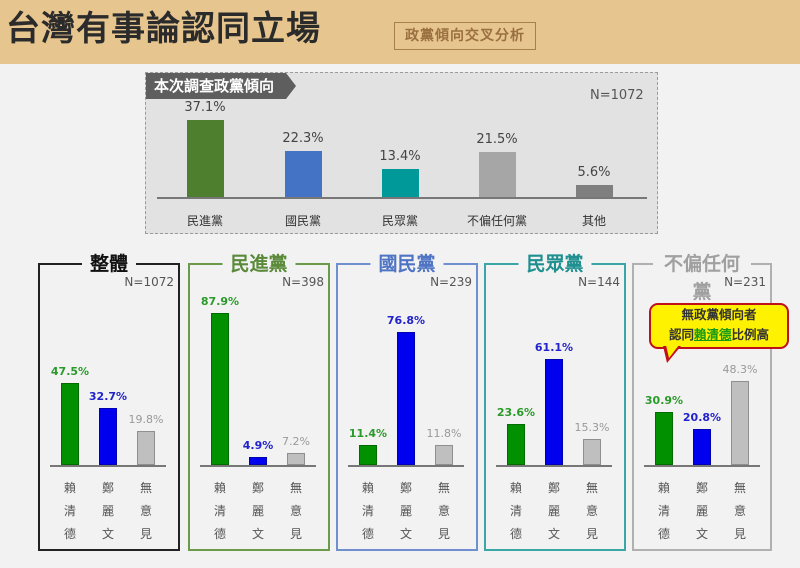  What do you see at coordinates (745, 282) in the screenshot?
I see `panel-sample-size: N=231` at bounding box center [745, 282].